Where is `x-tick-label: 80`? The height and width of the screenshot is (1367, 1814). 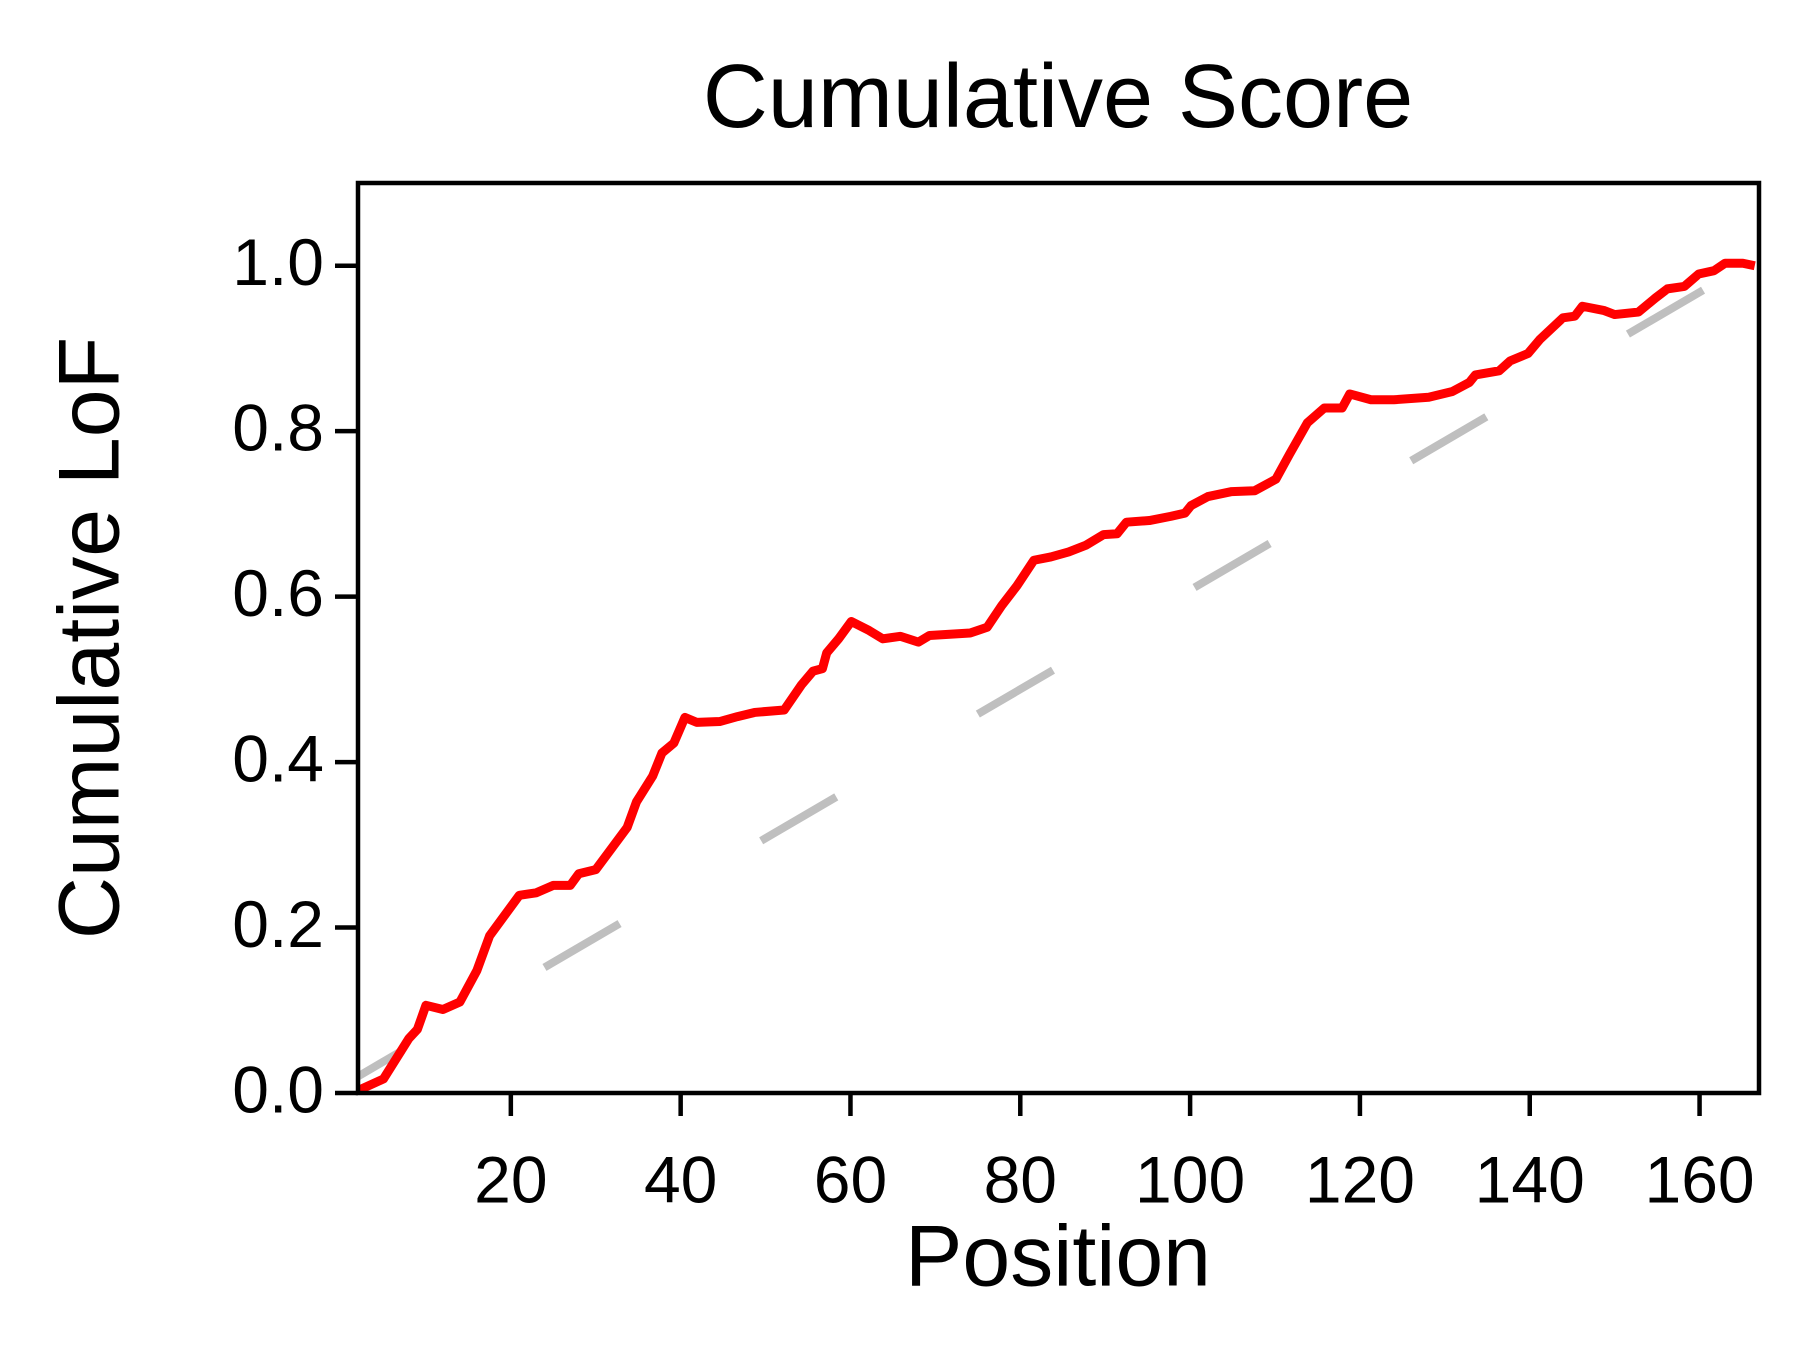
x-tick-label: 80 is located at coordinates (1020, 1179).